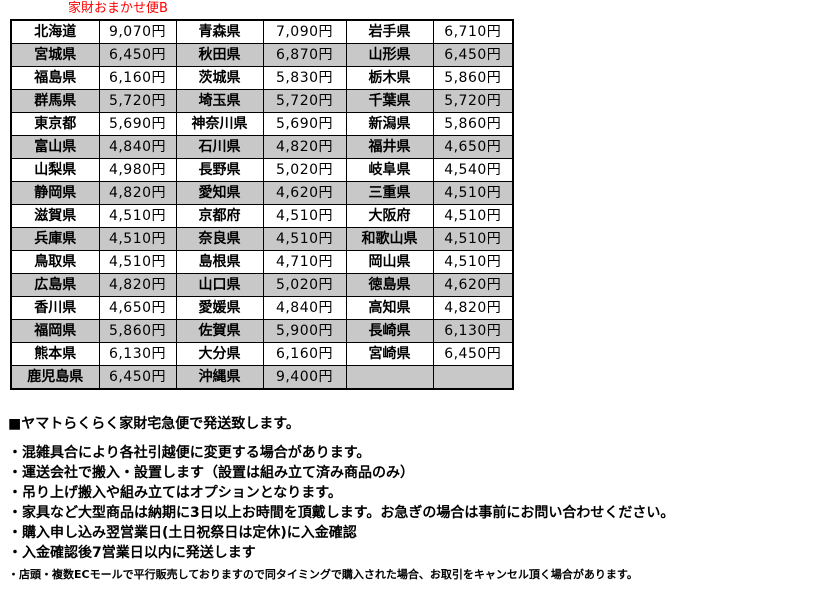  I want to click on prefecture-cell: 長野県, so click(219, 170).